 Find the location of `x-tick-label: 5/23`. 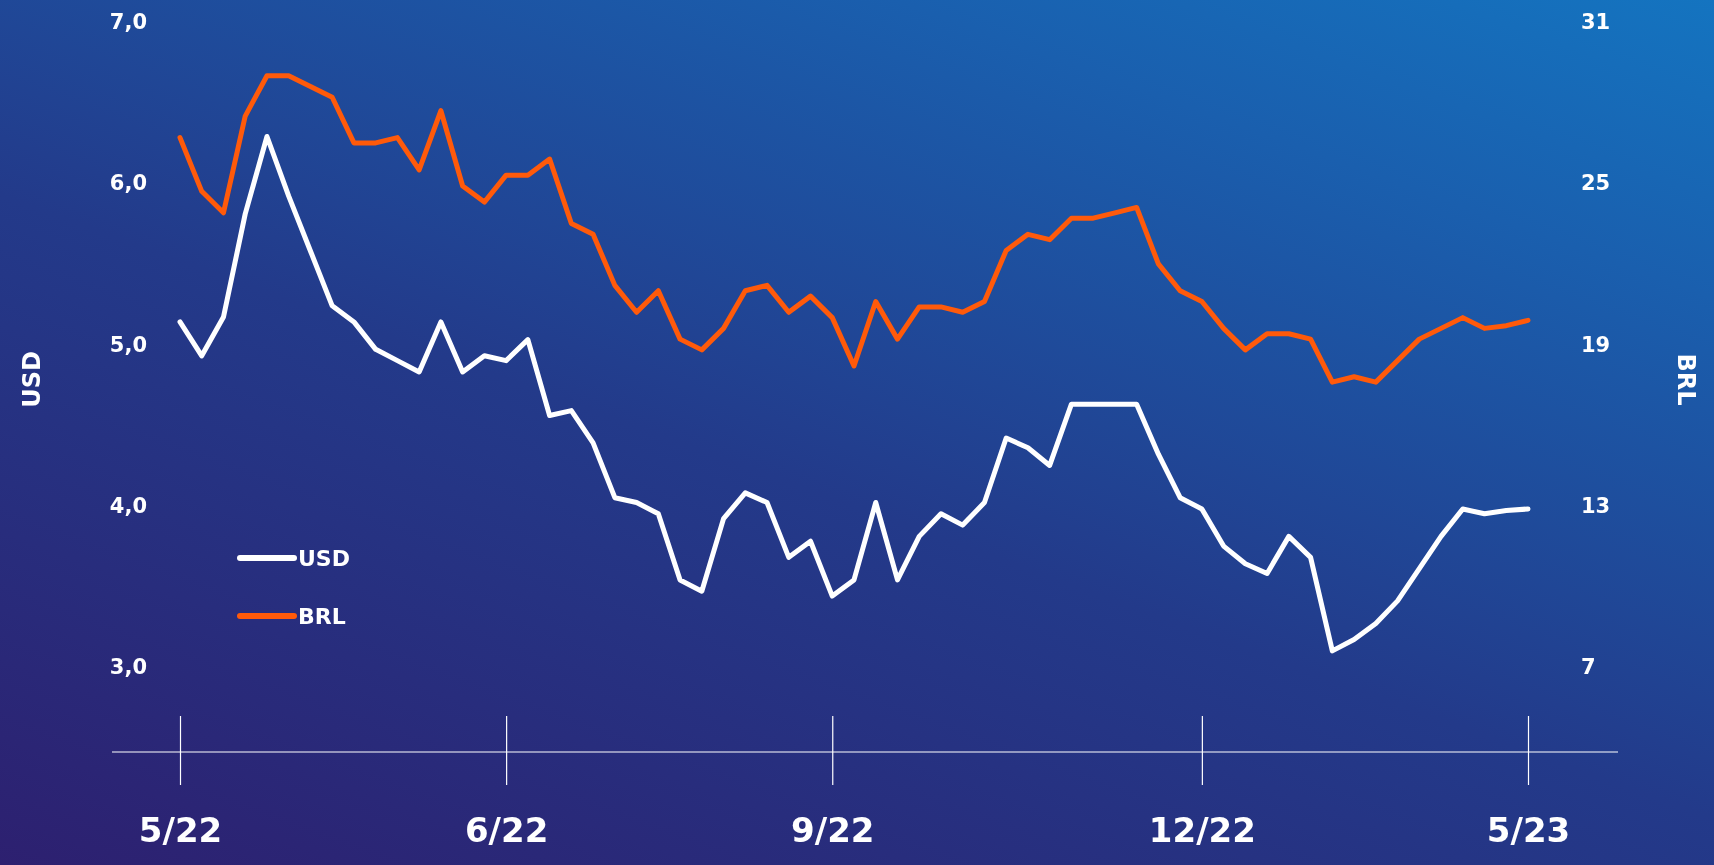

x-tick-label: 5/23 is located at coordinates (1528, 830).